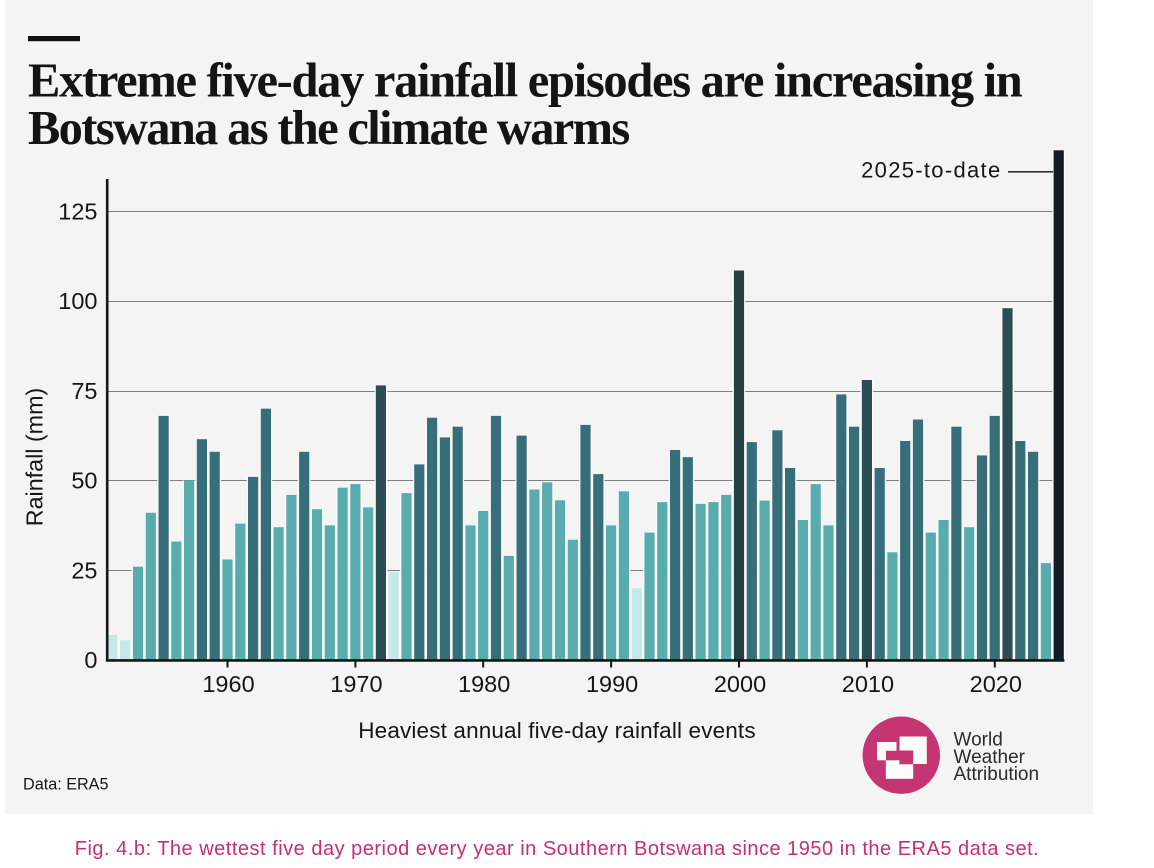 The image size is (1154, 868). Describe the element at coordinates (740, 684) in the screenshot. I see `svg-text: 2000` at that location.